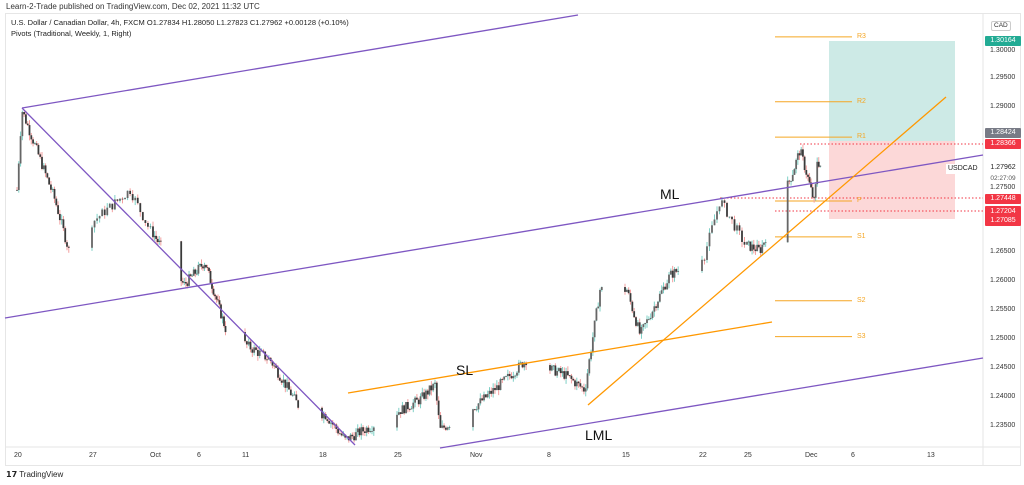 This screenshot has height=485, width=1024. Describe the element at coordinates (1003, 280) in the screenshot. I see `price-tick: 1.26000` at that location.